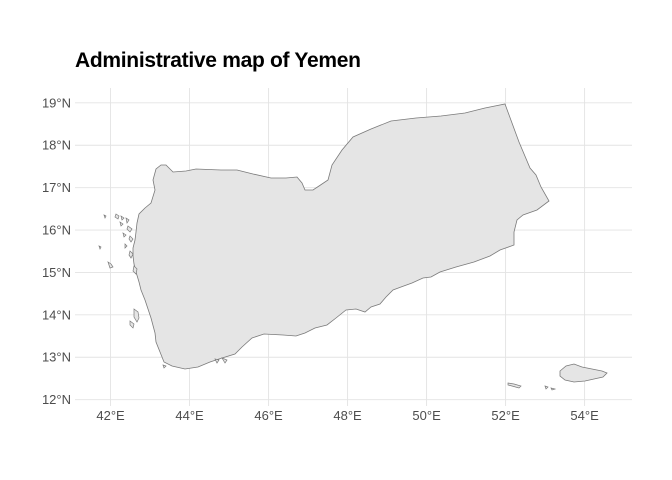 The width and height of the screenshot is (672, 480). Describe the element at coordinates (56, 272) in the screenshot. I see `lat-tick-label: 15°N` at that location.